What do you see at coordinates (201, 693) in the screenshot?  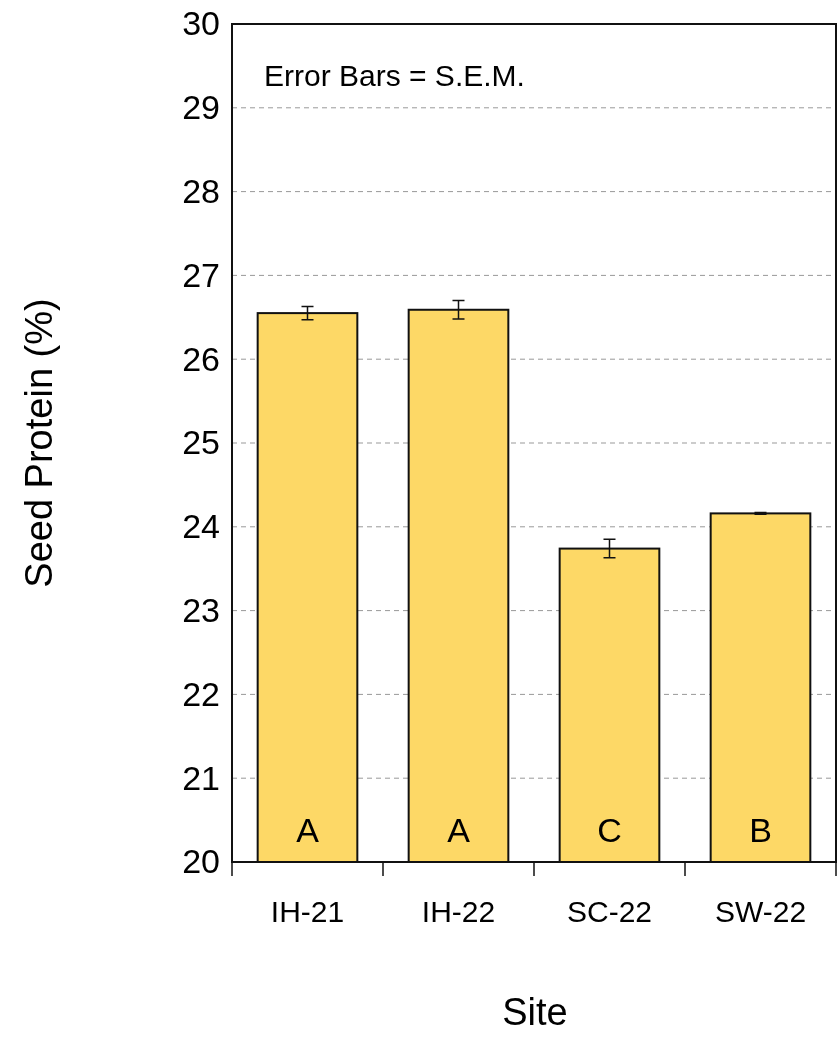 I see `y-tick-label: 22` at bounding box center [201, 693].